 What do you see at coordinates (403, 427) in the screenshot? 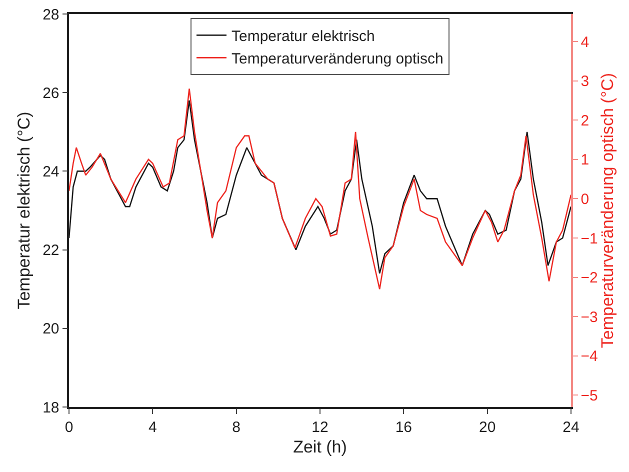
I see `x-tick-label: 16` at bounding box center [403, 427].